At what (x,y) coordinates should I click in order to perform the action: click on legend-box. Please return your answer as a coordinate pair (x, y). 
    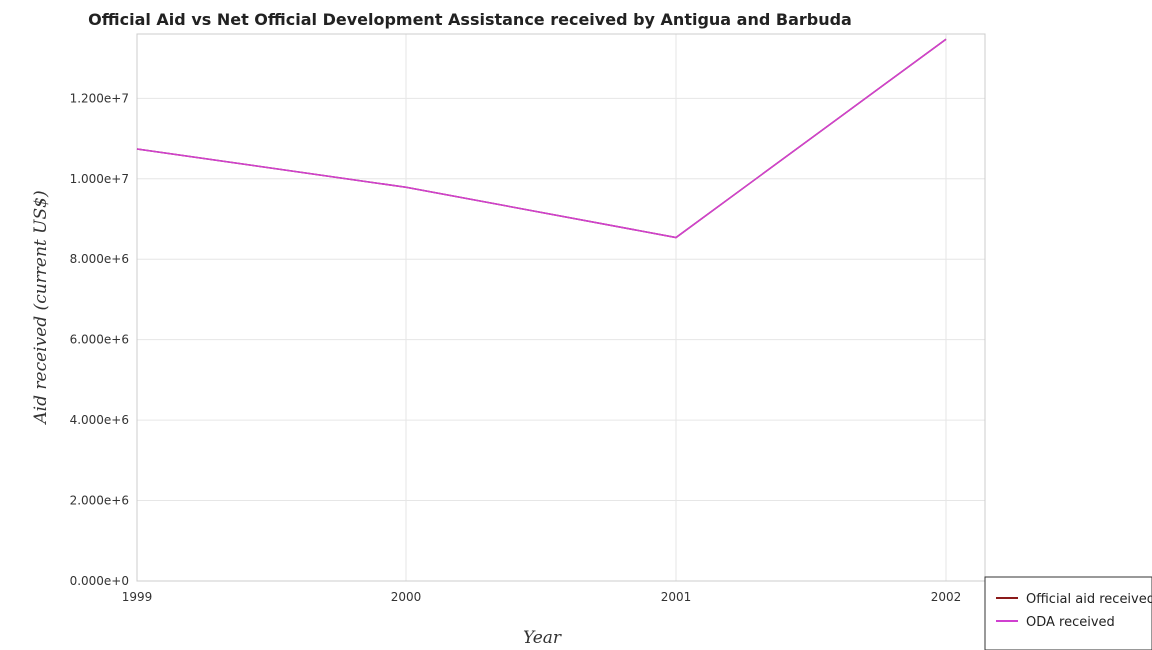
    Looking at the image, I should click on (1068, 613).